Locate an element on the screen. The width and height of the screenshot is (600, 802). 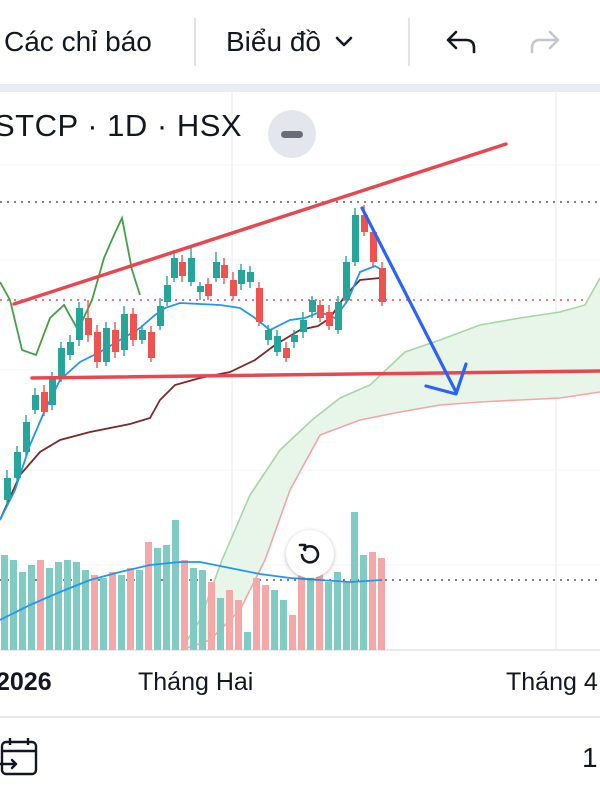
redo-button is located at coordinates (545, 42).